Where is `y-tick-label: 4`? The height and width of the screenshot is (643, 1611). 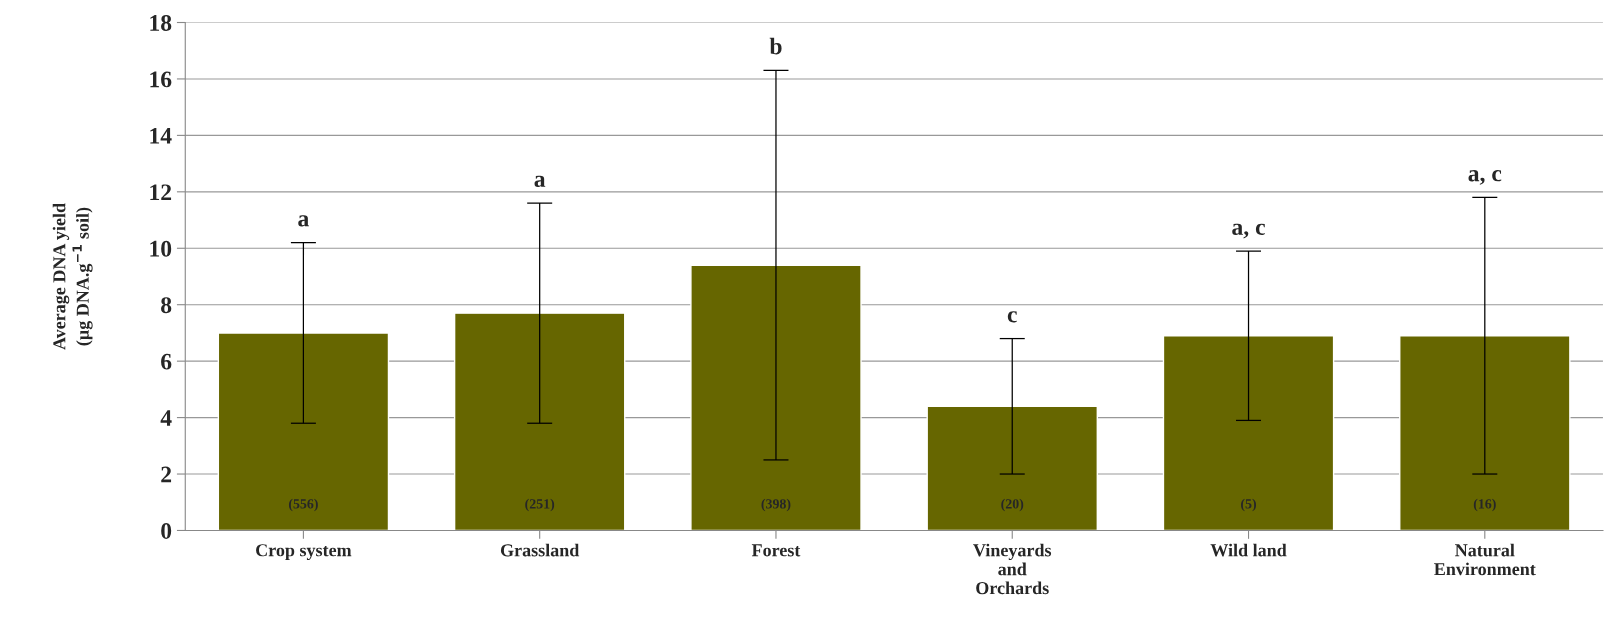 y-tick-label: 4 is located at coordinates (166, 418).